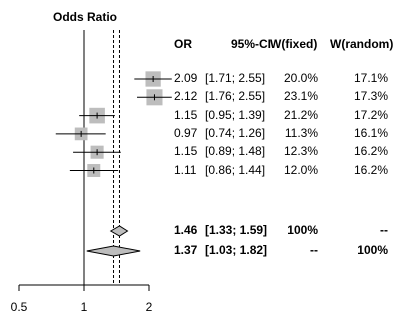 The height and width of the screenshot is (331, 393). Describe the element at coordinates (300, 96) in the screenshot. I see `cell-w-fixed: 23.1%` at that location.